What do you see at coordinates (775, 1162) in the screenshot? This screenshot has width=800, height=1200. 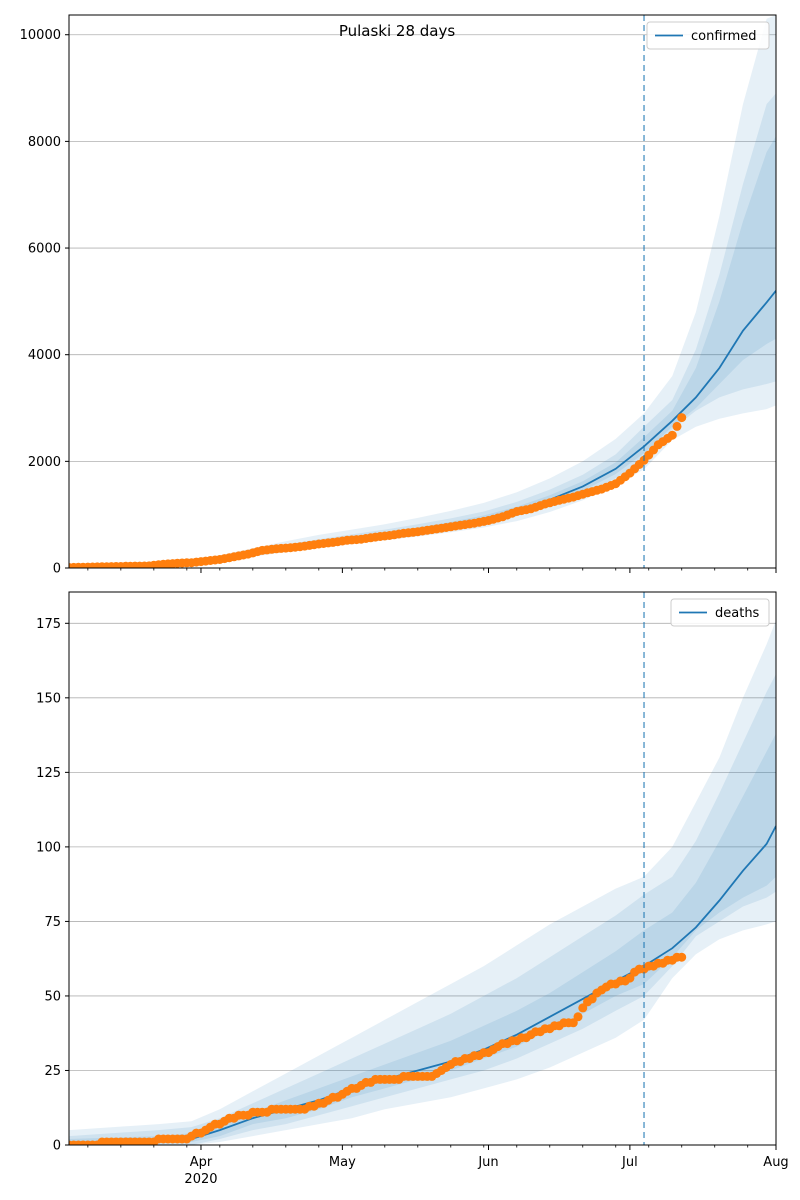 I see `x-tick-label: Aug` at bounding box center [775, 1162].